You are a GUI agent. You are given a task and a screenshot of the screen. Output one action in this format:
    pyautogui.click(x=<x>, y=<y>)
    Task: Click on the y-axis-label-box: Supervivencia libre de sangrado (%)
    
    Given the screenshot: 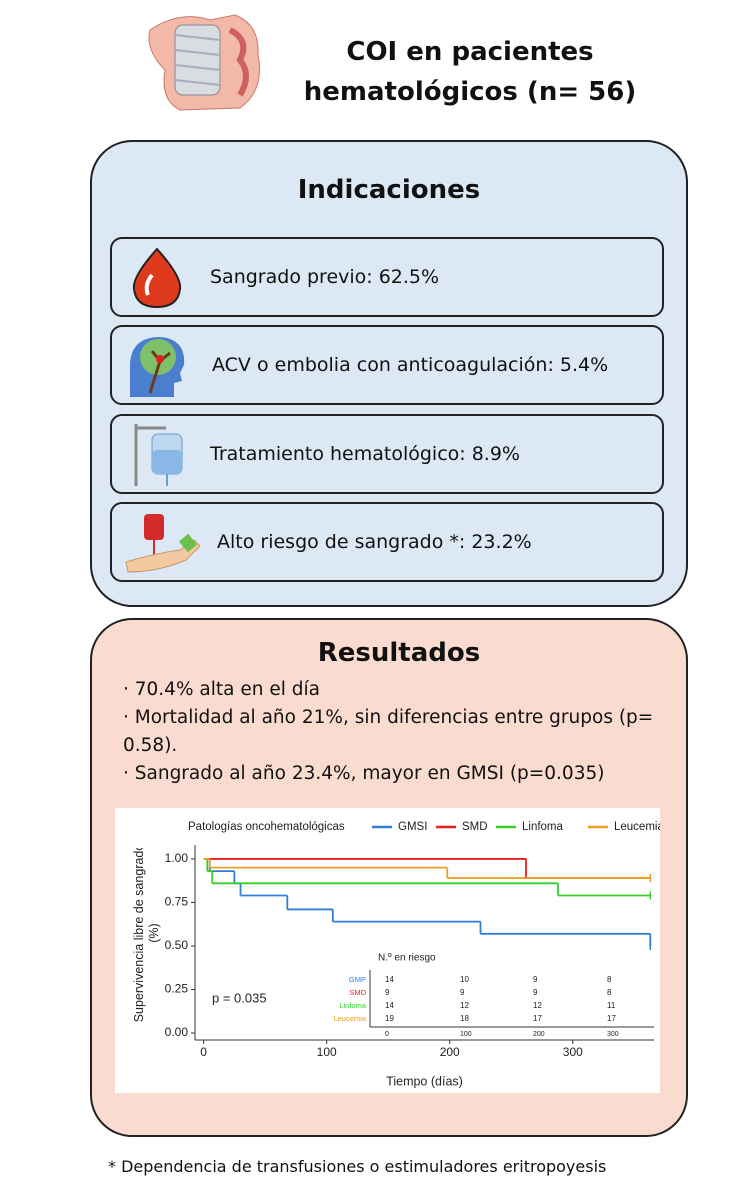 What is the action you would take?
    pyautogui.click(x=146, y=935)
    